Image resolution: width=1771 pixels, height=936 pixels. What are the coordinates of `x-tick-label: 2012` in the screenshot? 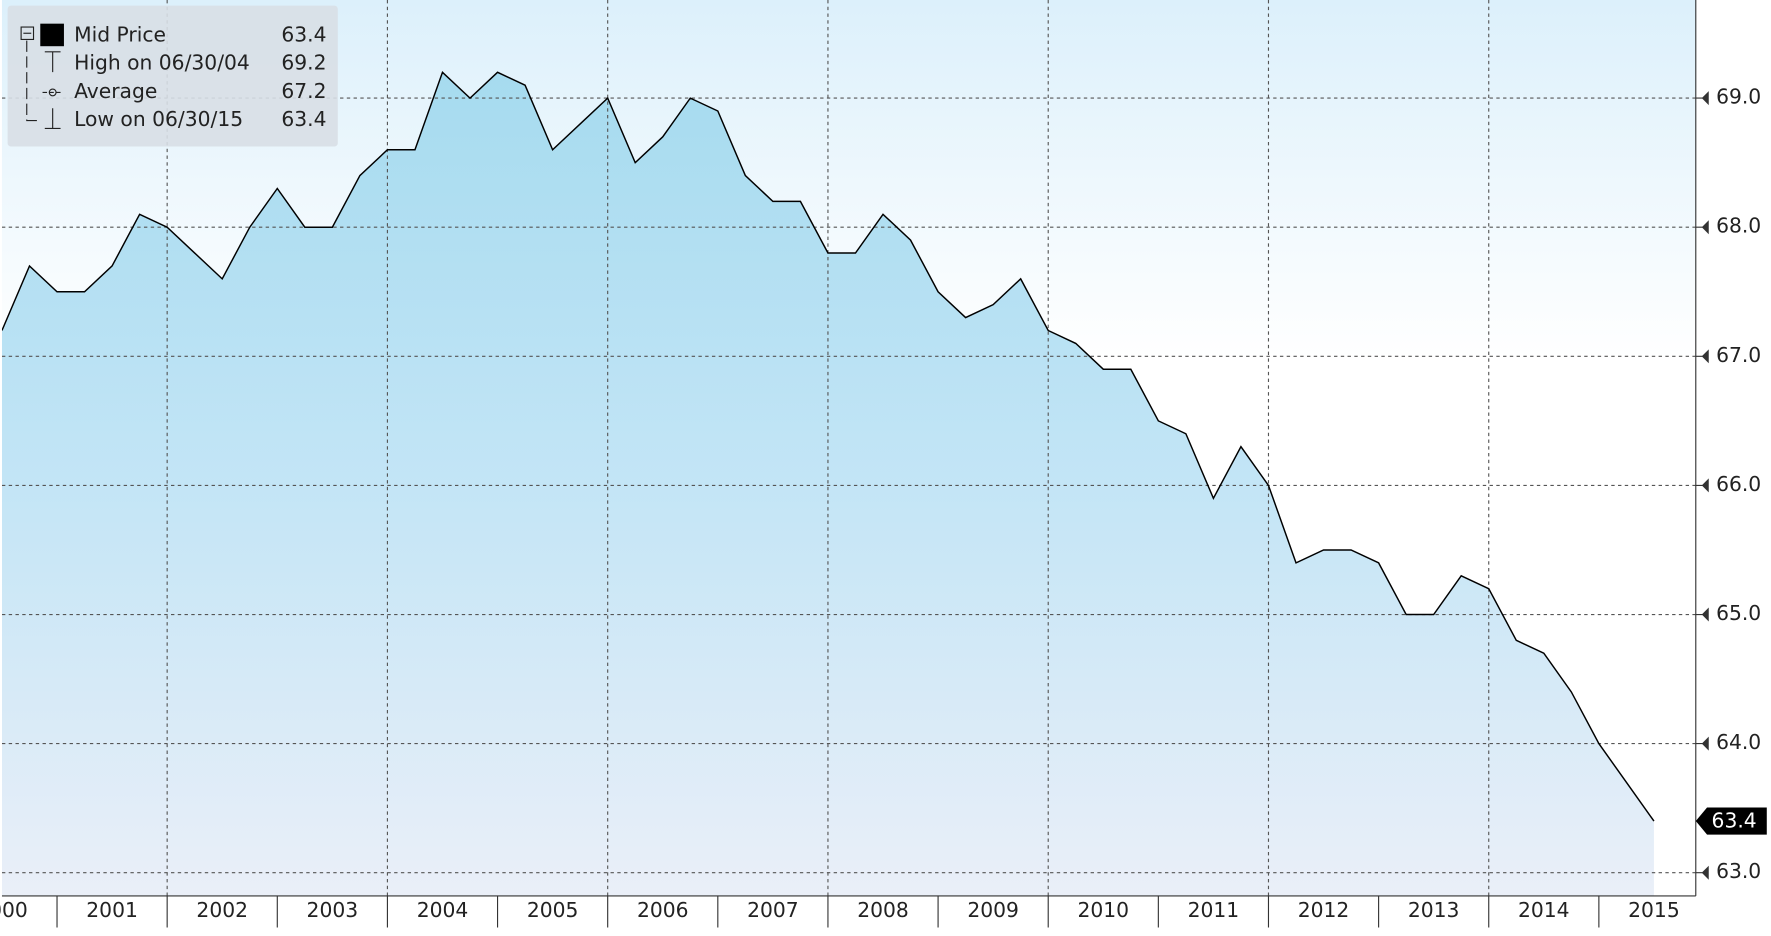 It's located at (1324, 910).